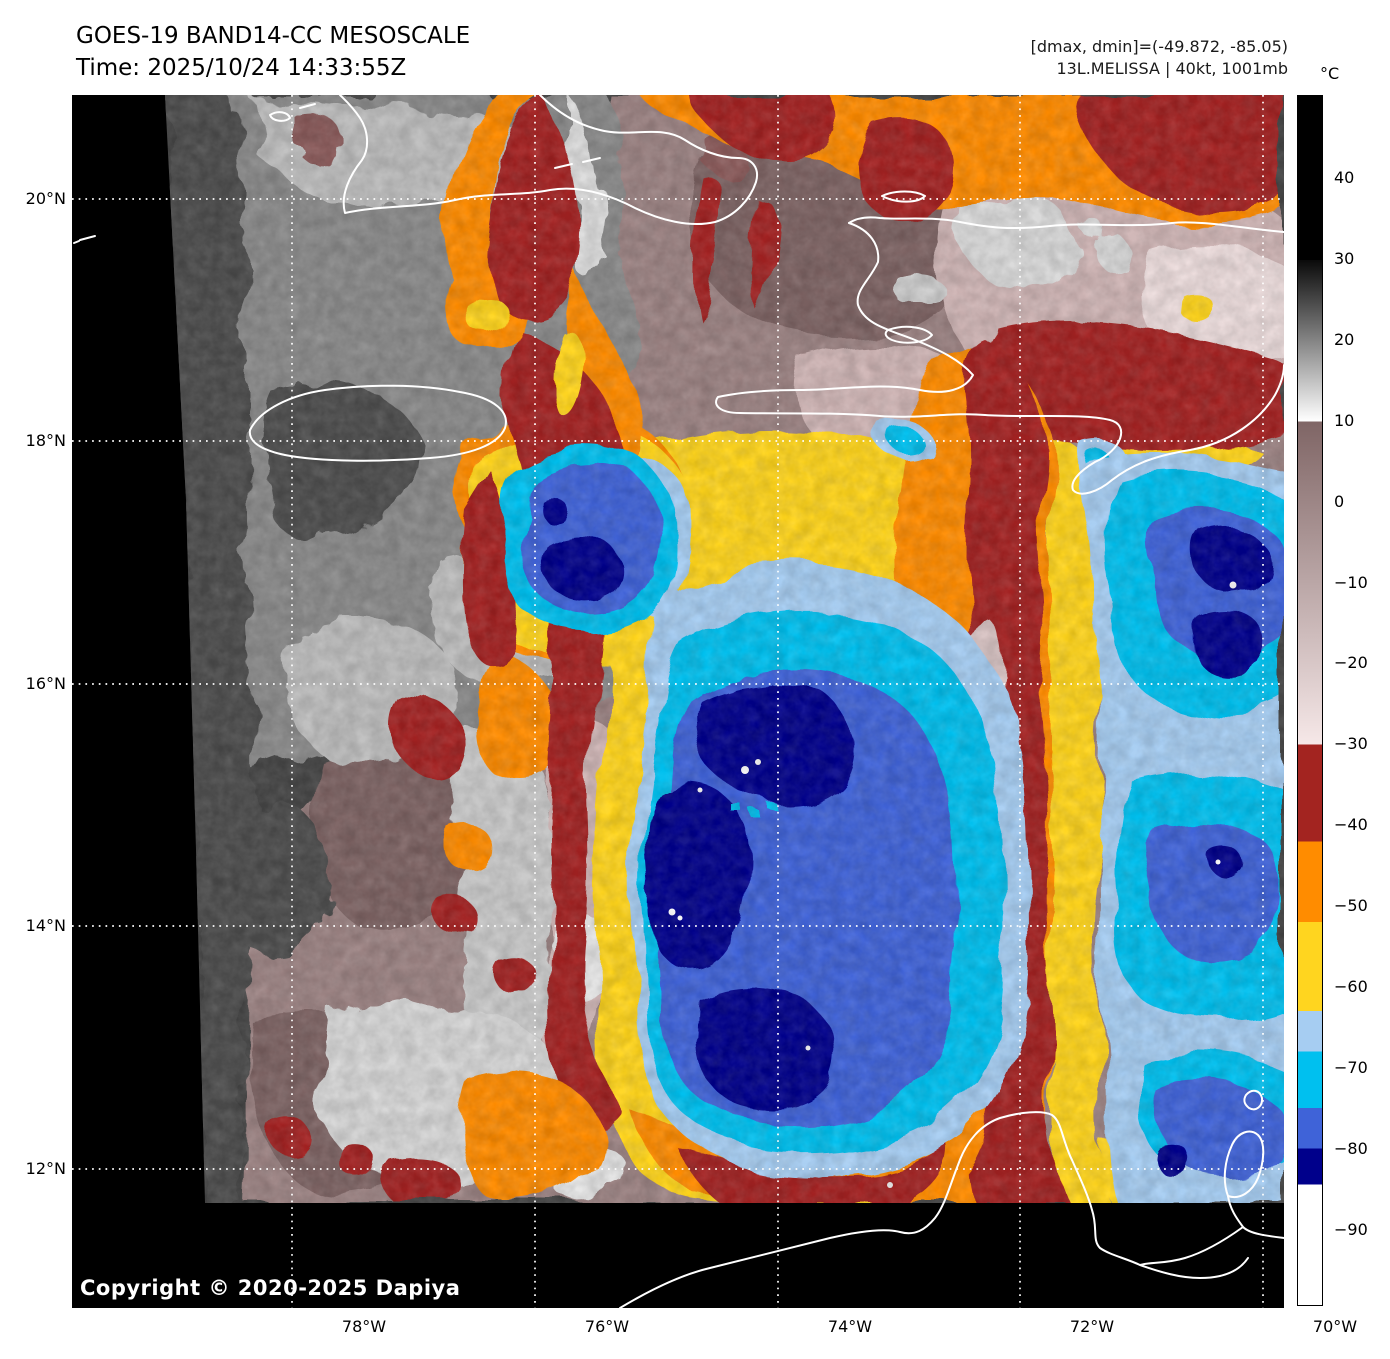 The height and width of the screenshot is (1359, 1390). What do you see at coordinates (903, 196) in the screenshot?
I see `coastline-tortuga` at bounding box center [903, 196].